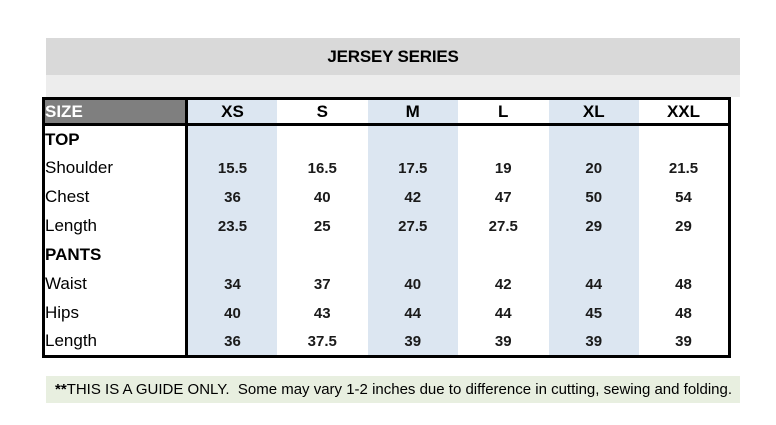  I want to click on table-cell: 23.5, so click(231, 226).